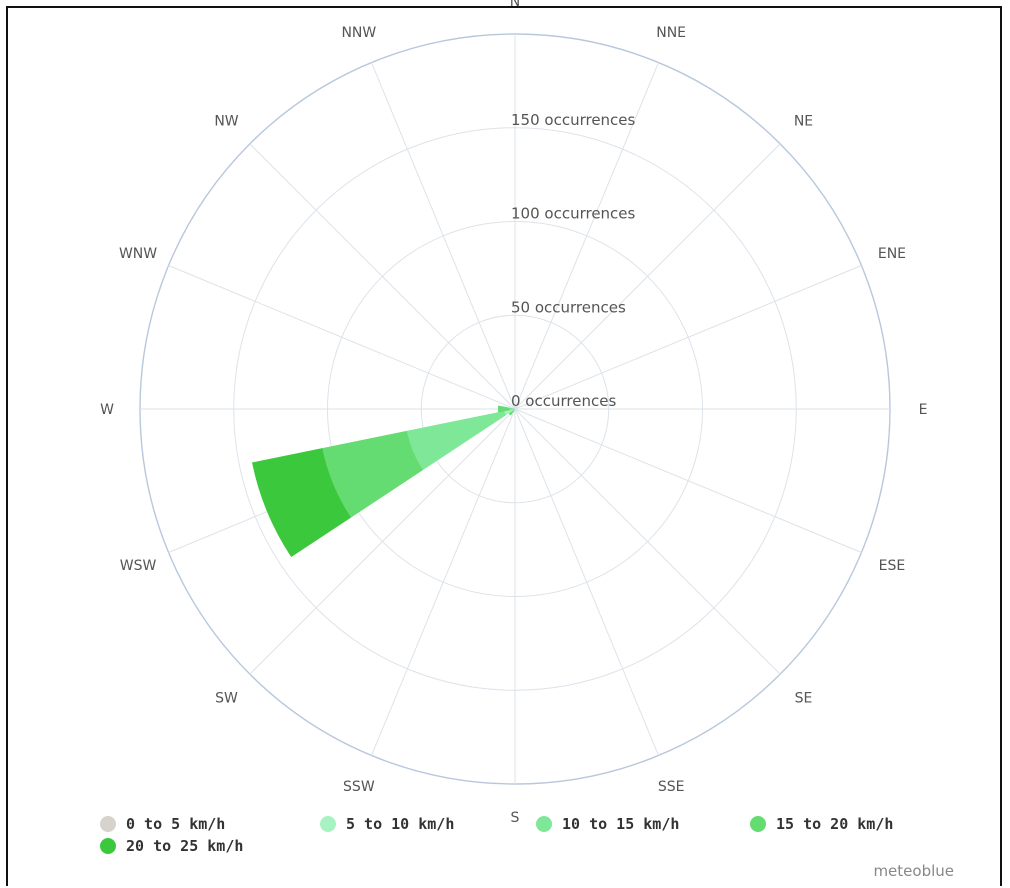  I want to click on legend-item: 10 to 15 km/h, so click(607, 824).